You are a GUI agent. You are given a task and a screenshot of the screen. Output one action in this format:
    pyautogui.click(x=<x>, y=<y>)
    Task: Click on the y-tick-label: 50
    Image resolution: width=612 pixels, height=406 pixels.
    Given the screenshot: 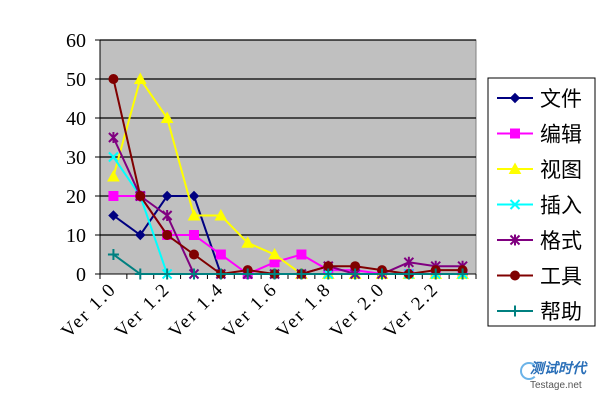 What is the action you would take?
    pyautogui.click(x=76, y=80)
    